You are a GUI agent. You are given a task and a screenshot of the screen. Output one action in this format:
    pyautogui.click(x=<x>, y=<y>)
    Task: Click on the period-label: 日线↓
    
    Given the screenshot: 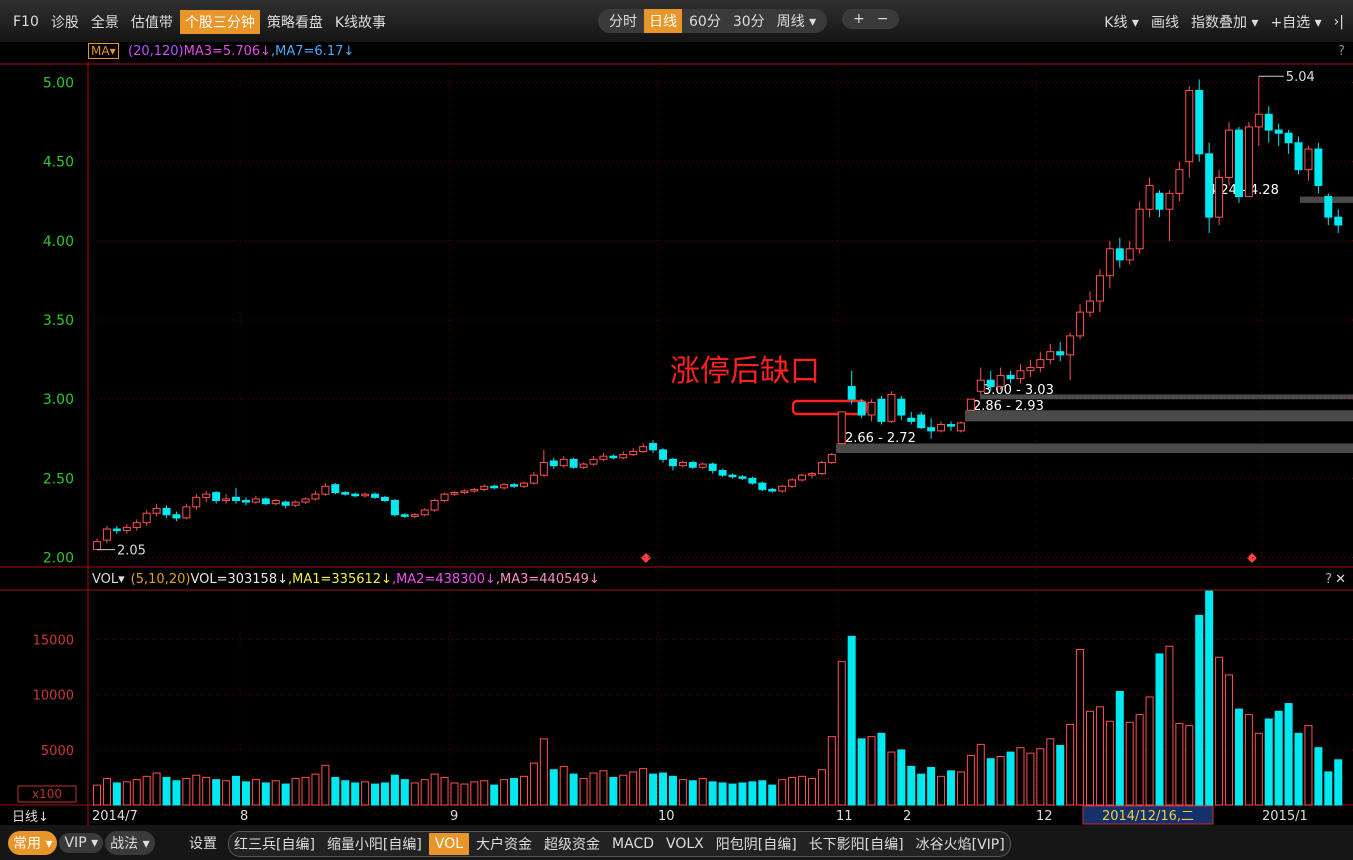 What is the action you would take?
    pyautogui.click(x=30, y=817)
    